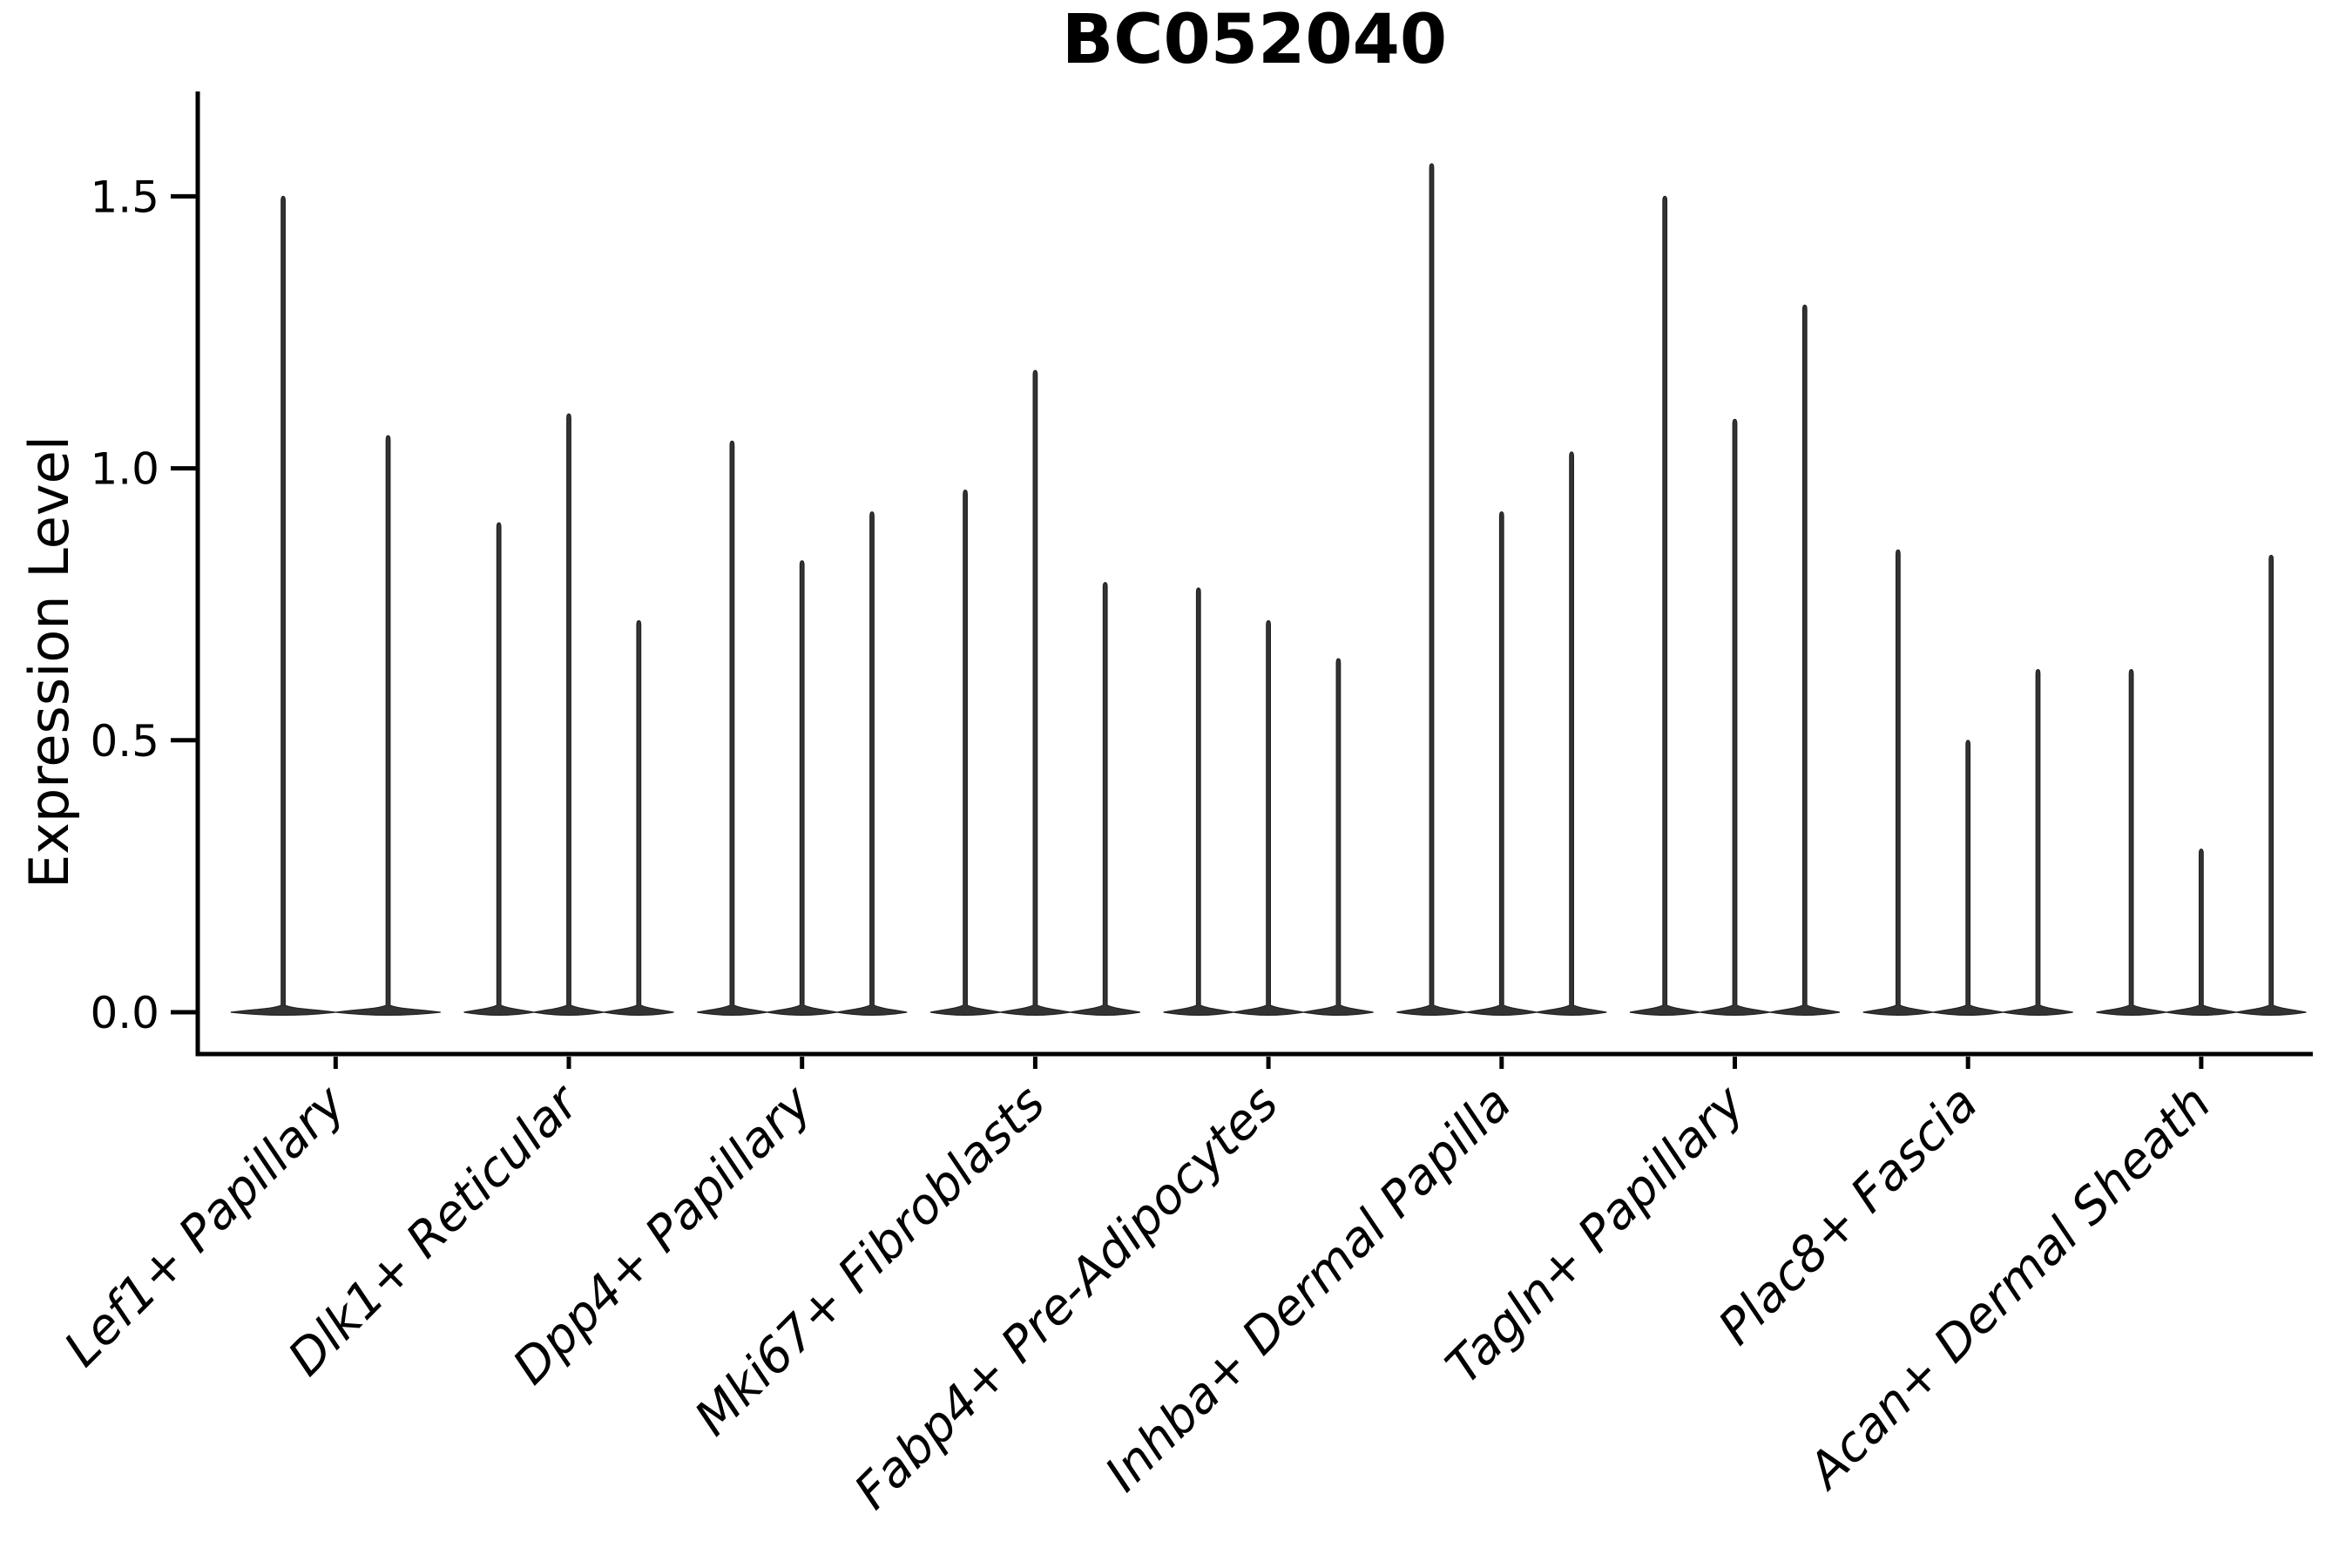 This screenshot has width=2352, height=1568. What do you see at coordinates (125, 197) in the screenshot?
I see `y-tick-label: 1.5` at bounding box center [125, 197].